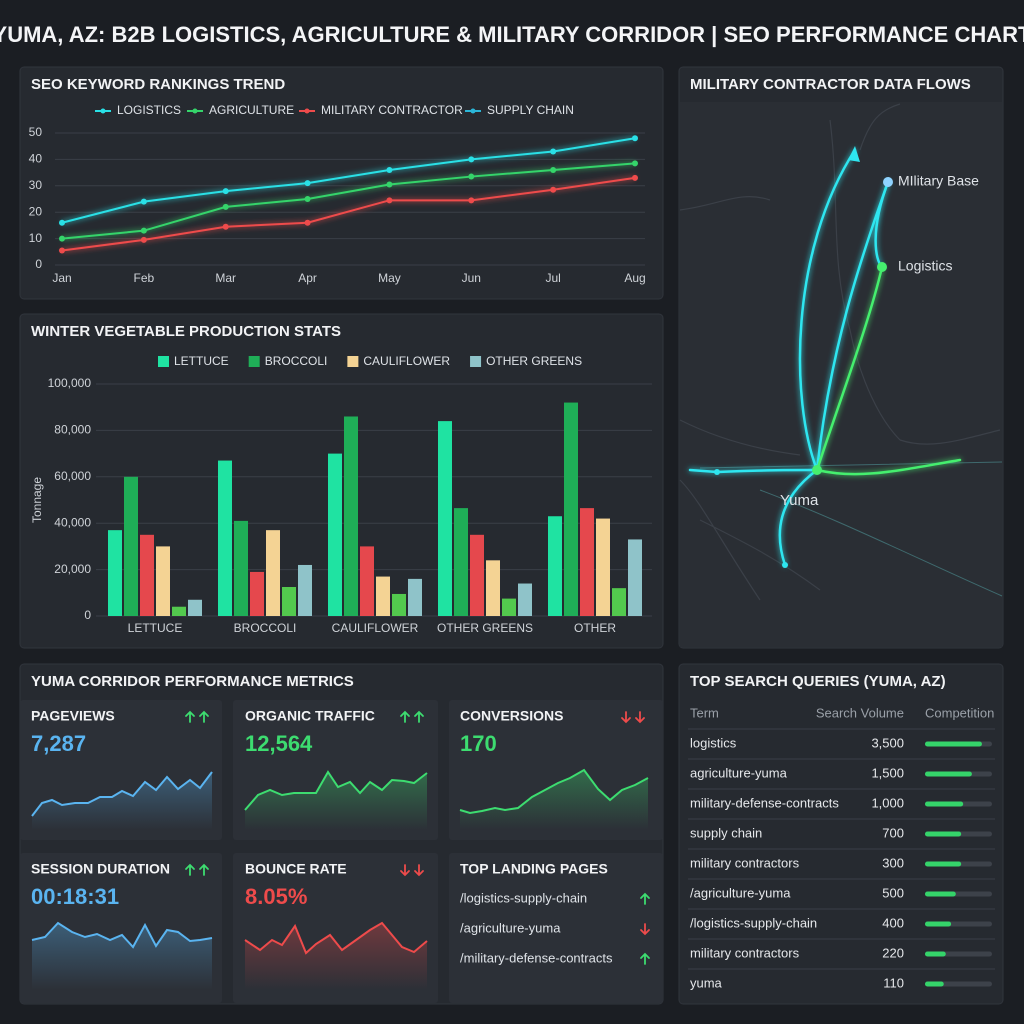  What do you see at coordinates (510, 927) in the screenshot?
I see `landing-page: /agriculture-yuma` at bounding box center [510, 927].